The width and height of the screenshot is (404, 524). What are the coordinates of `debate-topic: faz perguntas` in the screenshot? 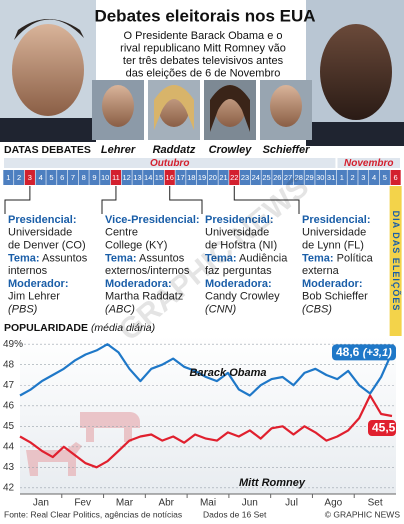 It's located at (238, 271).